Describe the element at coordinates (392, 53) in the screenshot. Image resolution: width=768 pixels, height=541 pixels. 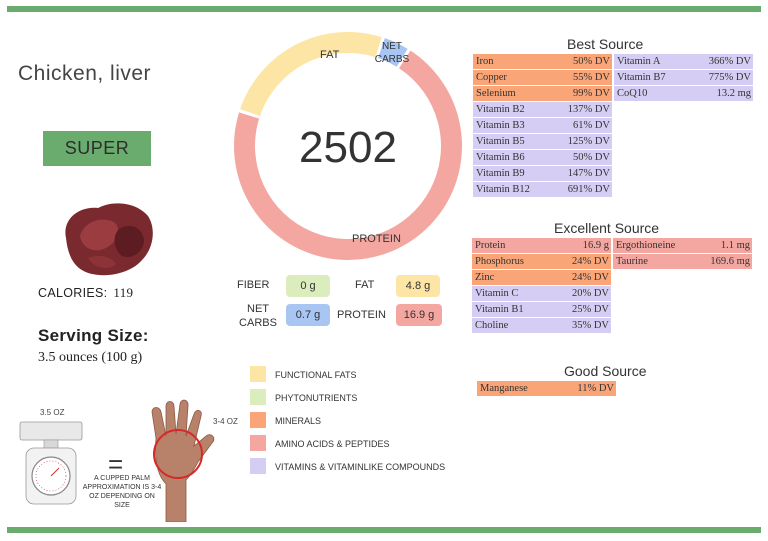
I see `net-carbs-segment-label: NET CARBS` at that location.